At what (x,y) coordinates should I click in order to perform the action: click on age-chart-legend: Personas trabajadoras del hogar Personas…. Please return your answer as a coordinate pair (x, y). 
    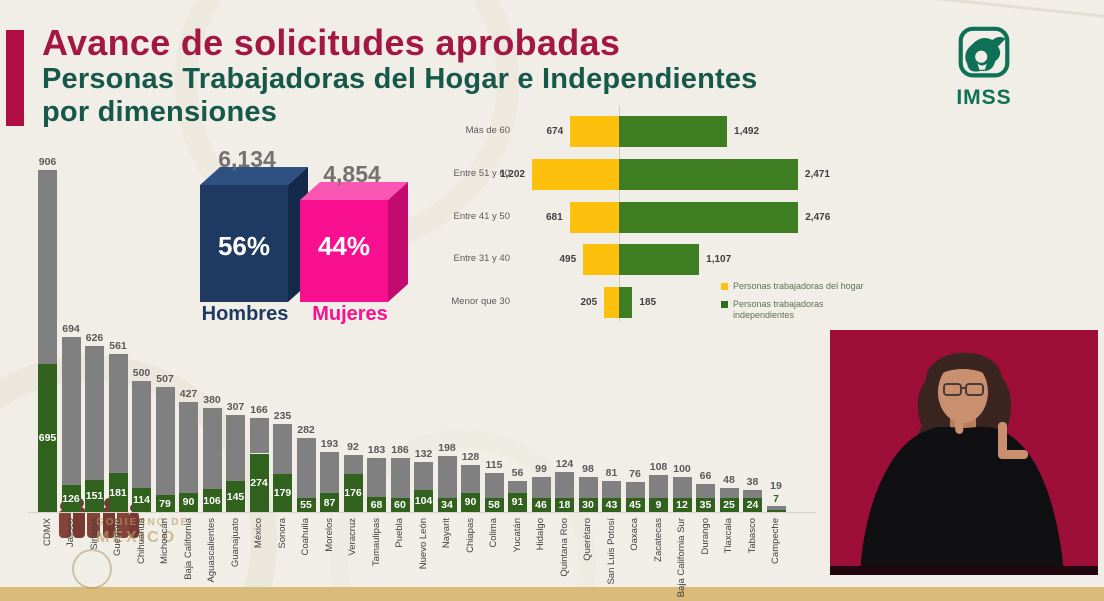
    Looking at the image, I should click on (796, 304).